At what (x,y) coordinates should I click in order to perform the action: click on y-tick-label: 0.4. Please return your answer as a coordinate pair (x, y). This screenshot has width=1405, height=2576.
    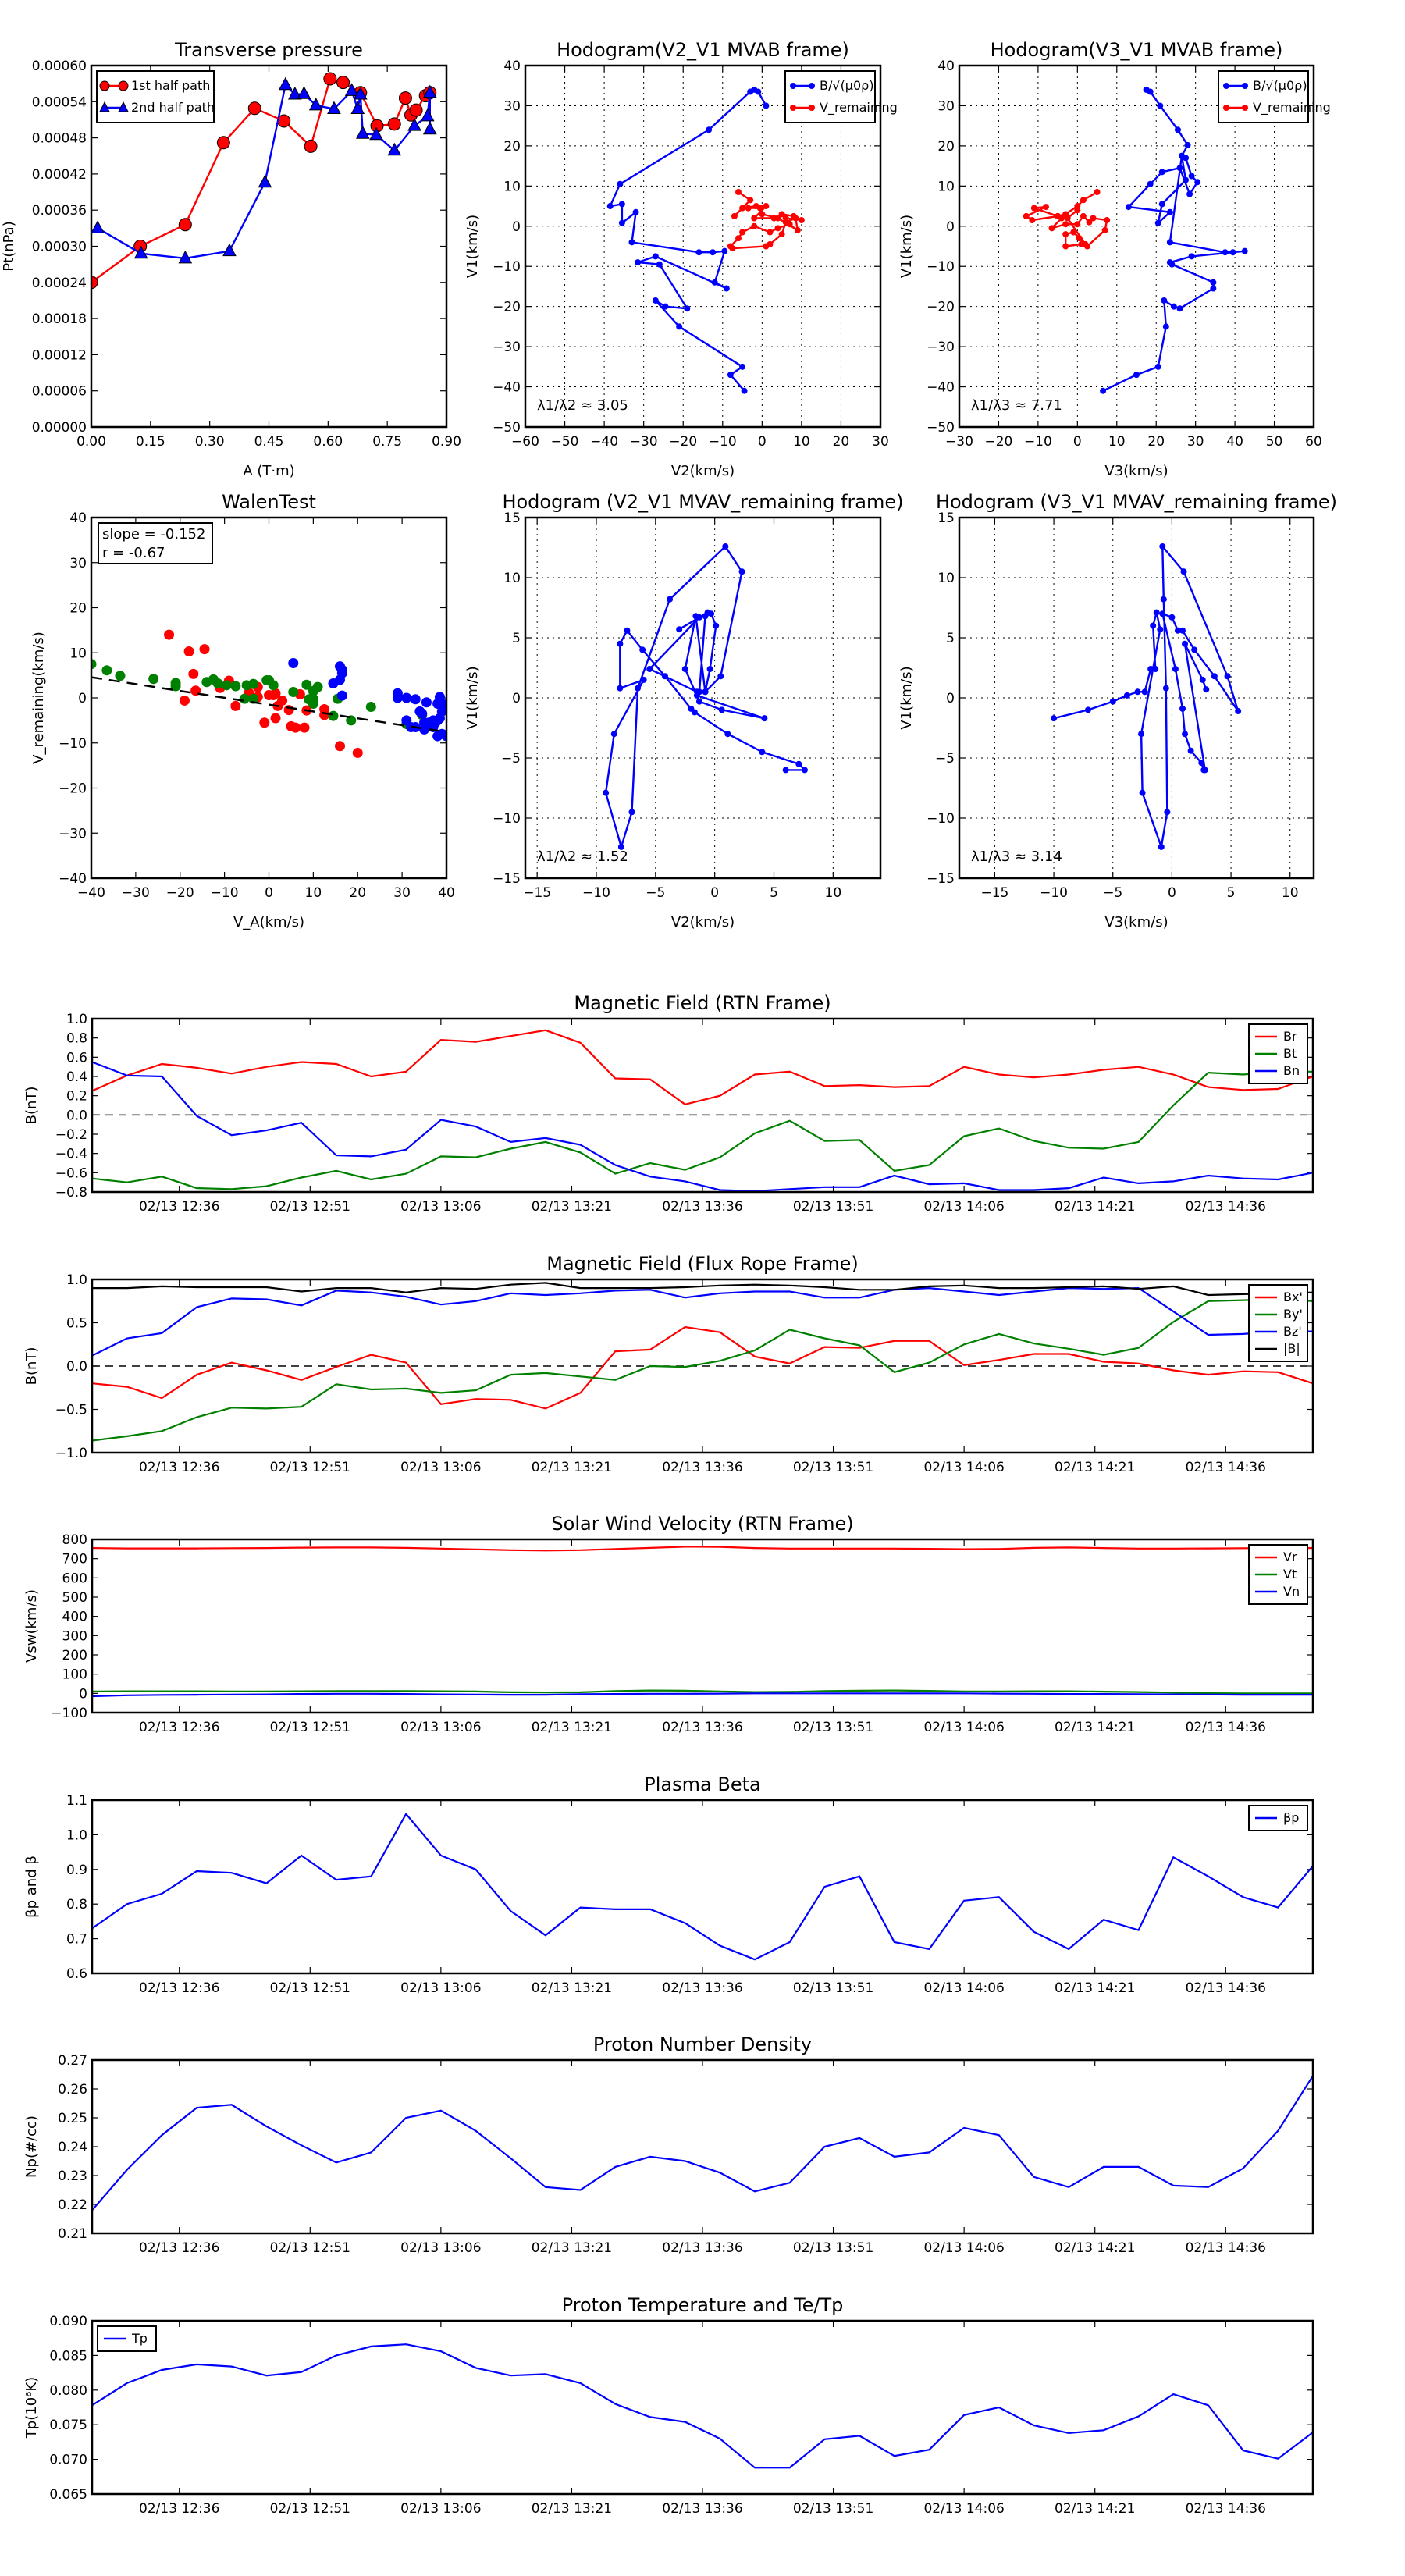
    Looking at the image, I should click on (76, 1077).